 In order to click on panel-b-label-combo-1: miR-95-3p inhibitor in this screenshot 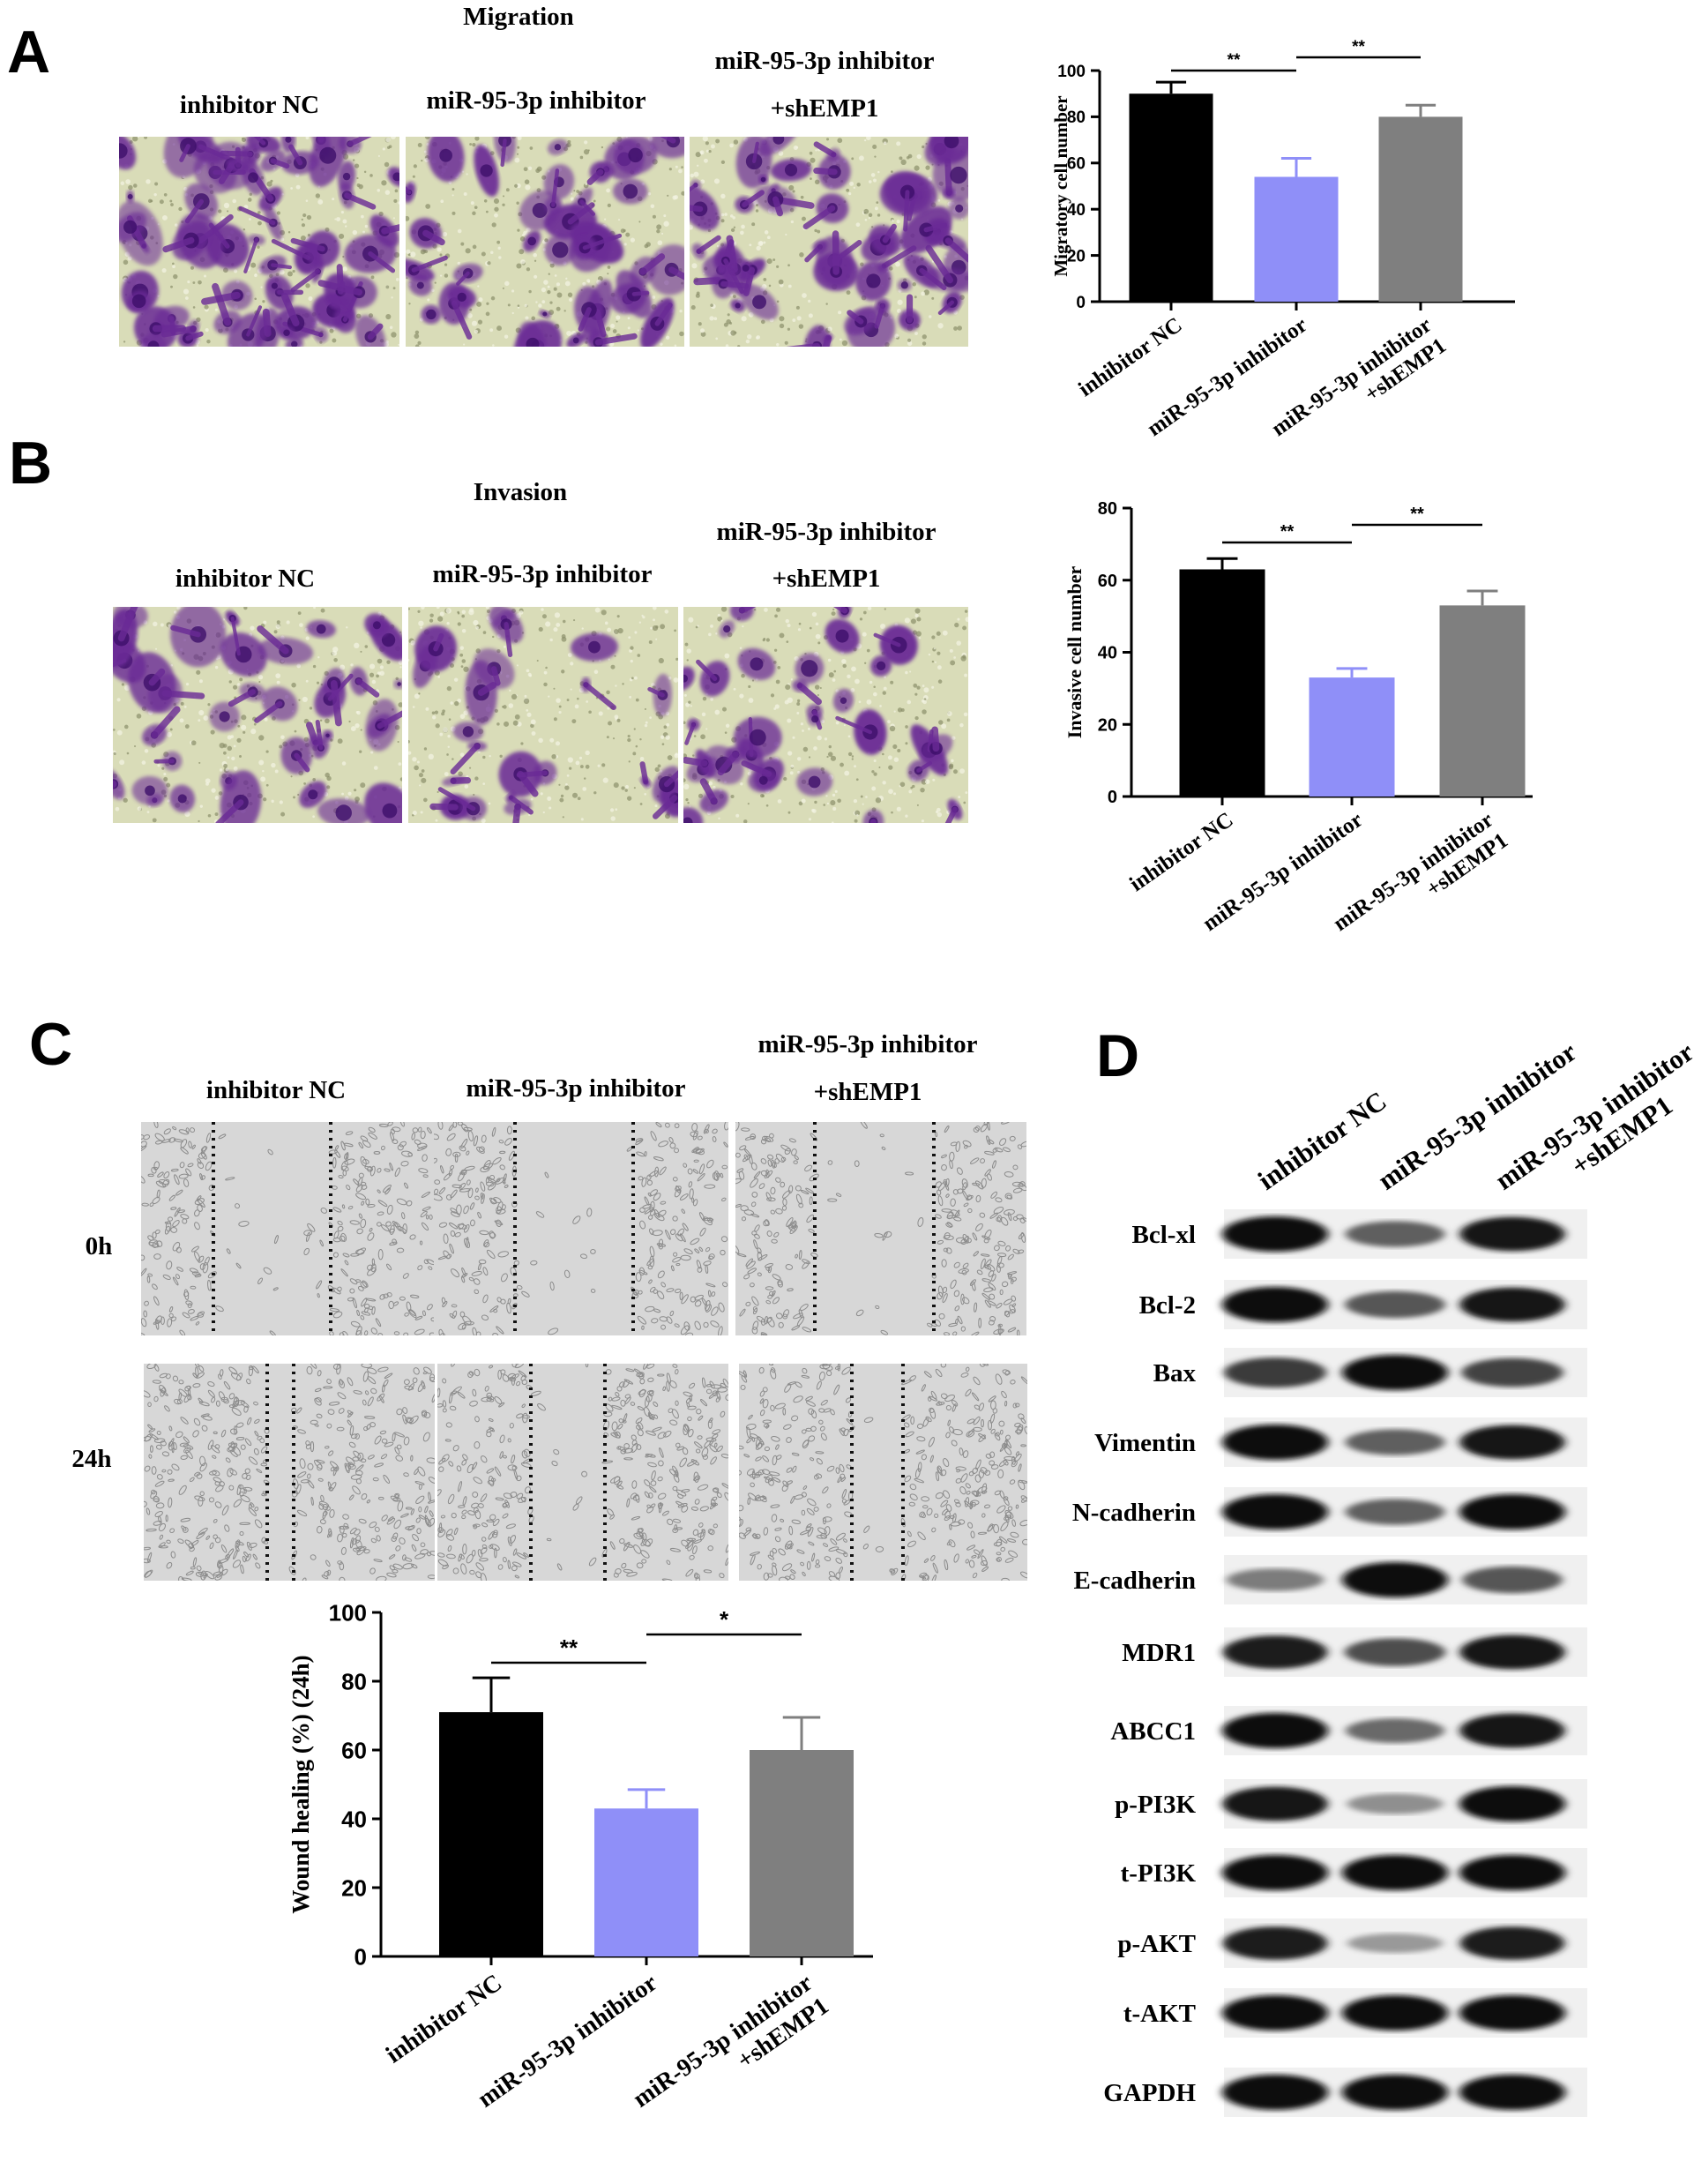, I will do `click(827, 532)`.